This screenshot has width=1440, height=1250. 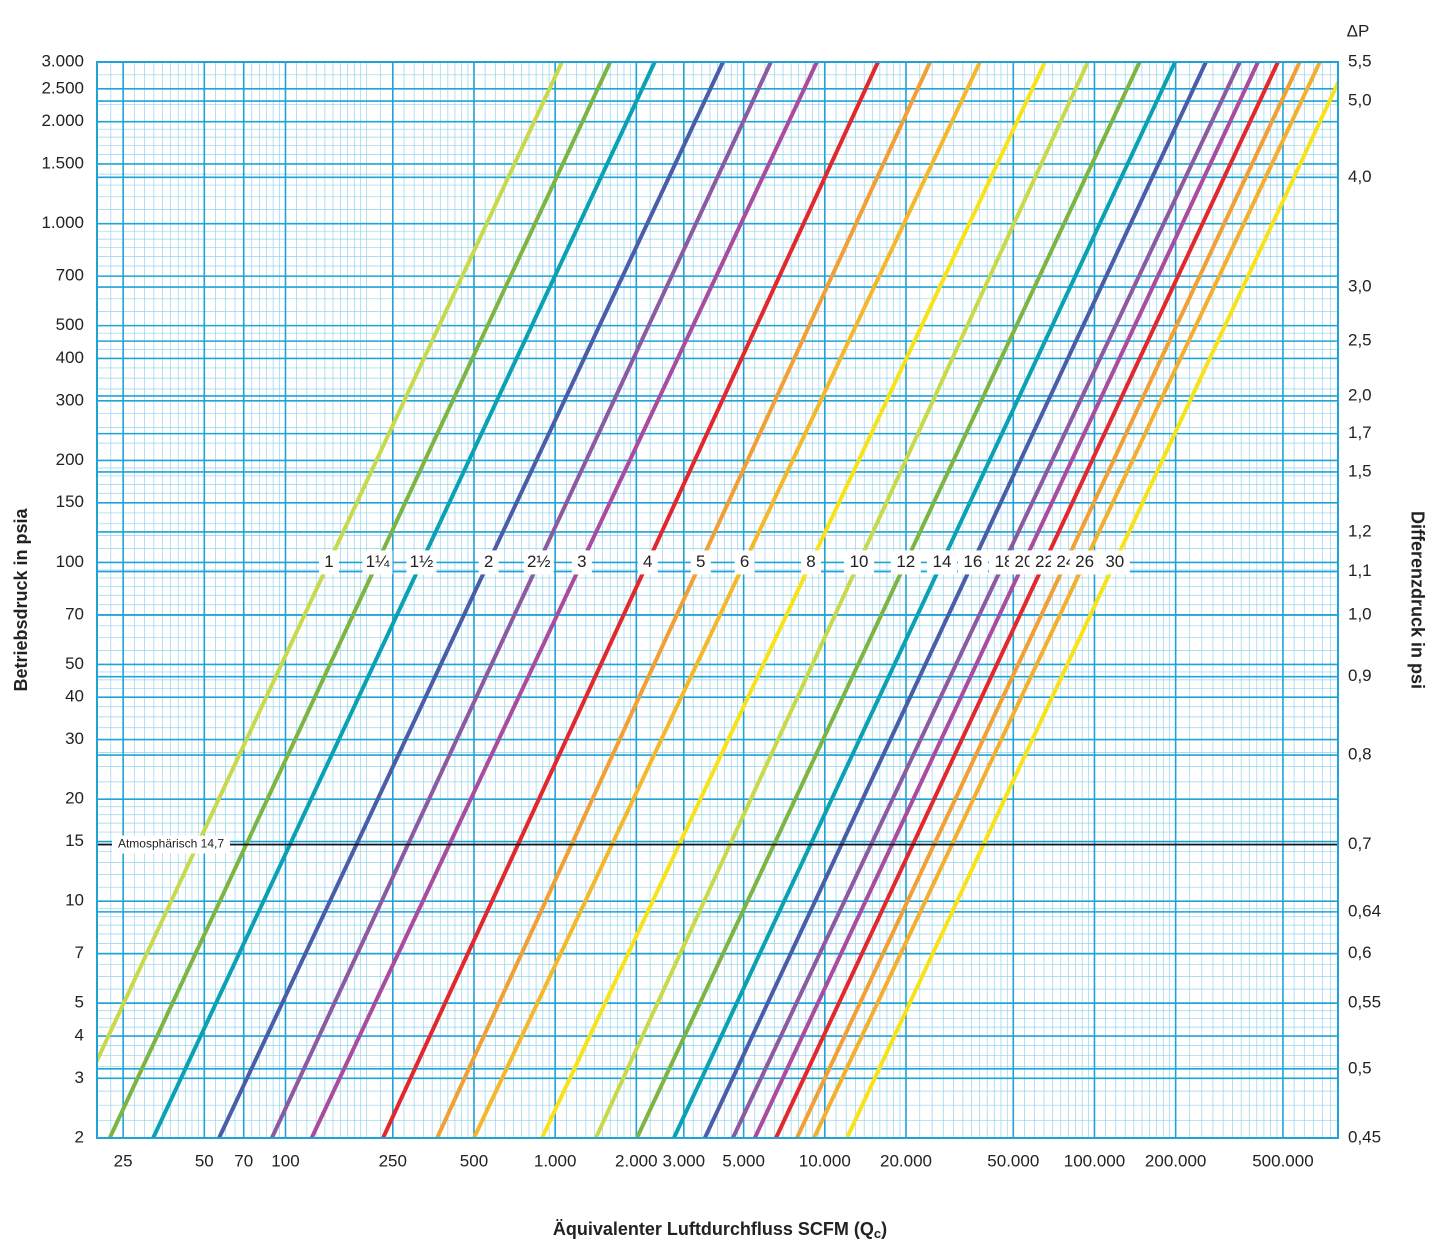 What do you see at coordinates (21, 599) in the screenshot?
I see `y-axis-title: Betriebsdruck in psia` at bounding box center [21, 599].